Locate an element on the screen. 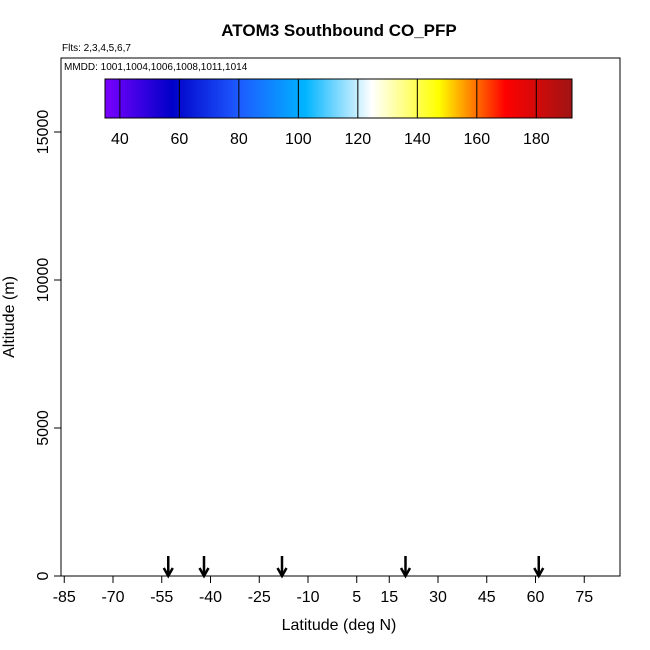 The height and width of the screenshot is (650, 650). y-axis-label: Altitude (m) is located at coordinates (9, 317).